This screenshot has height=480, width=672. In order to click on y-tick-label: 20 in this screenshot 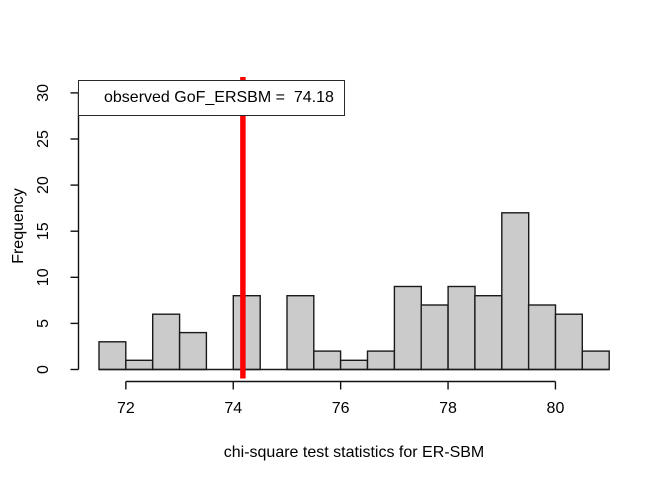, I will do `click(43, 185)`.